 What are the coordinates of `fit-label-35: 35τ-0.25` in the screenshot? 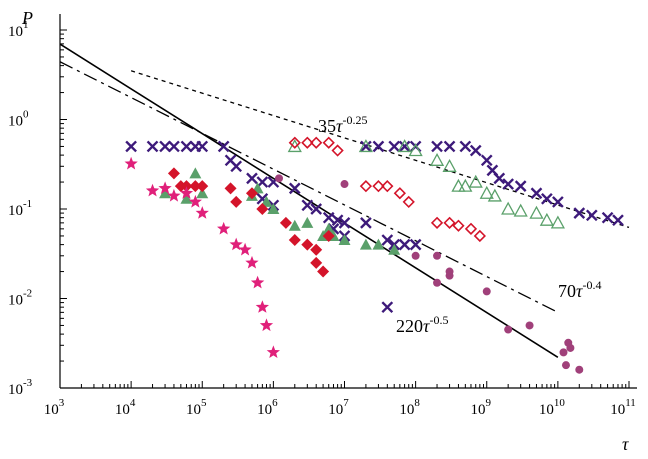 It's located at (342, 124).